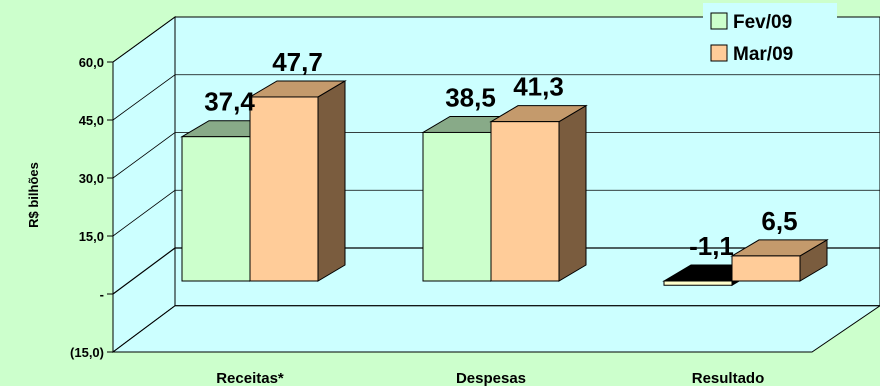 This screenshot has height=386, width=880. I want to click on y-tick-label-3: 15,0, so click(91, 236).